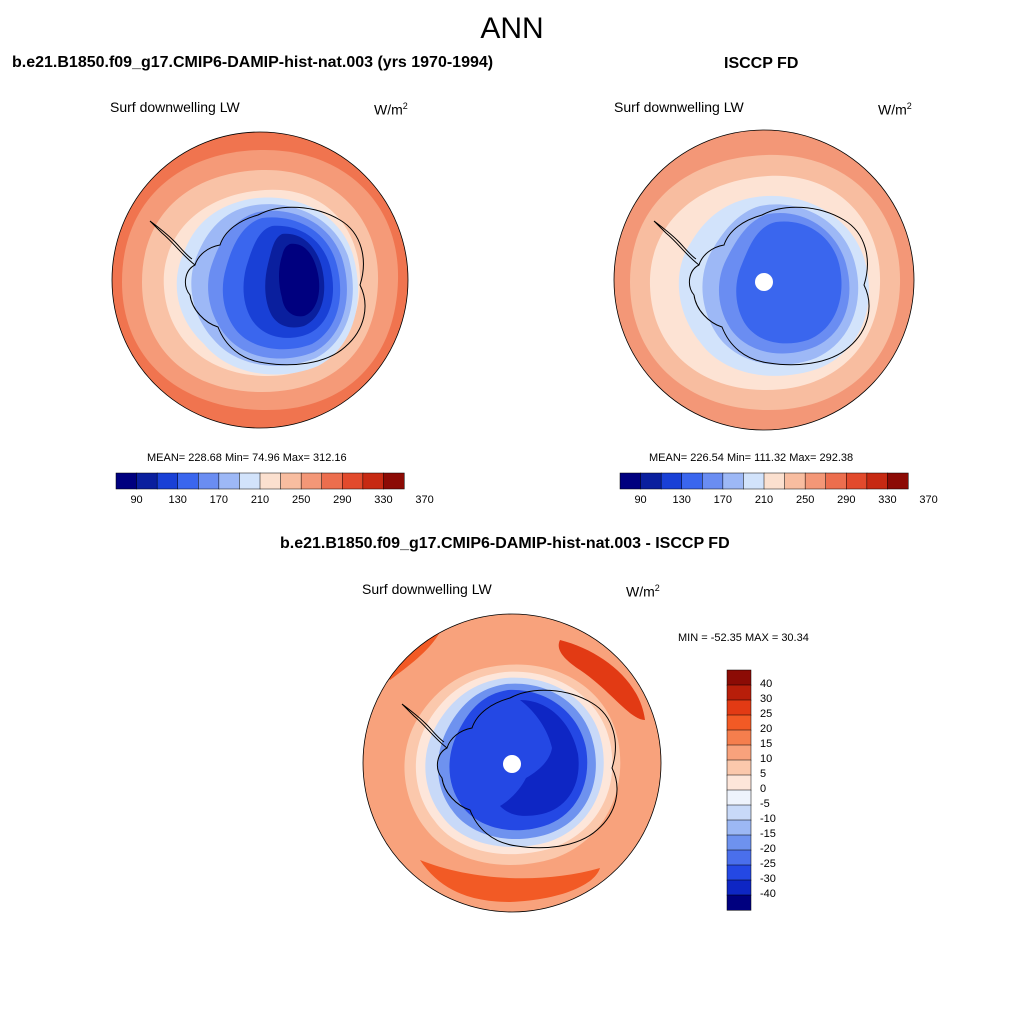  I want to click on panel-2-map-border, so click(764, 280).